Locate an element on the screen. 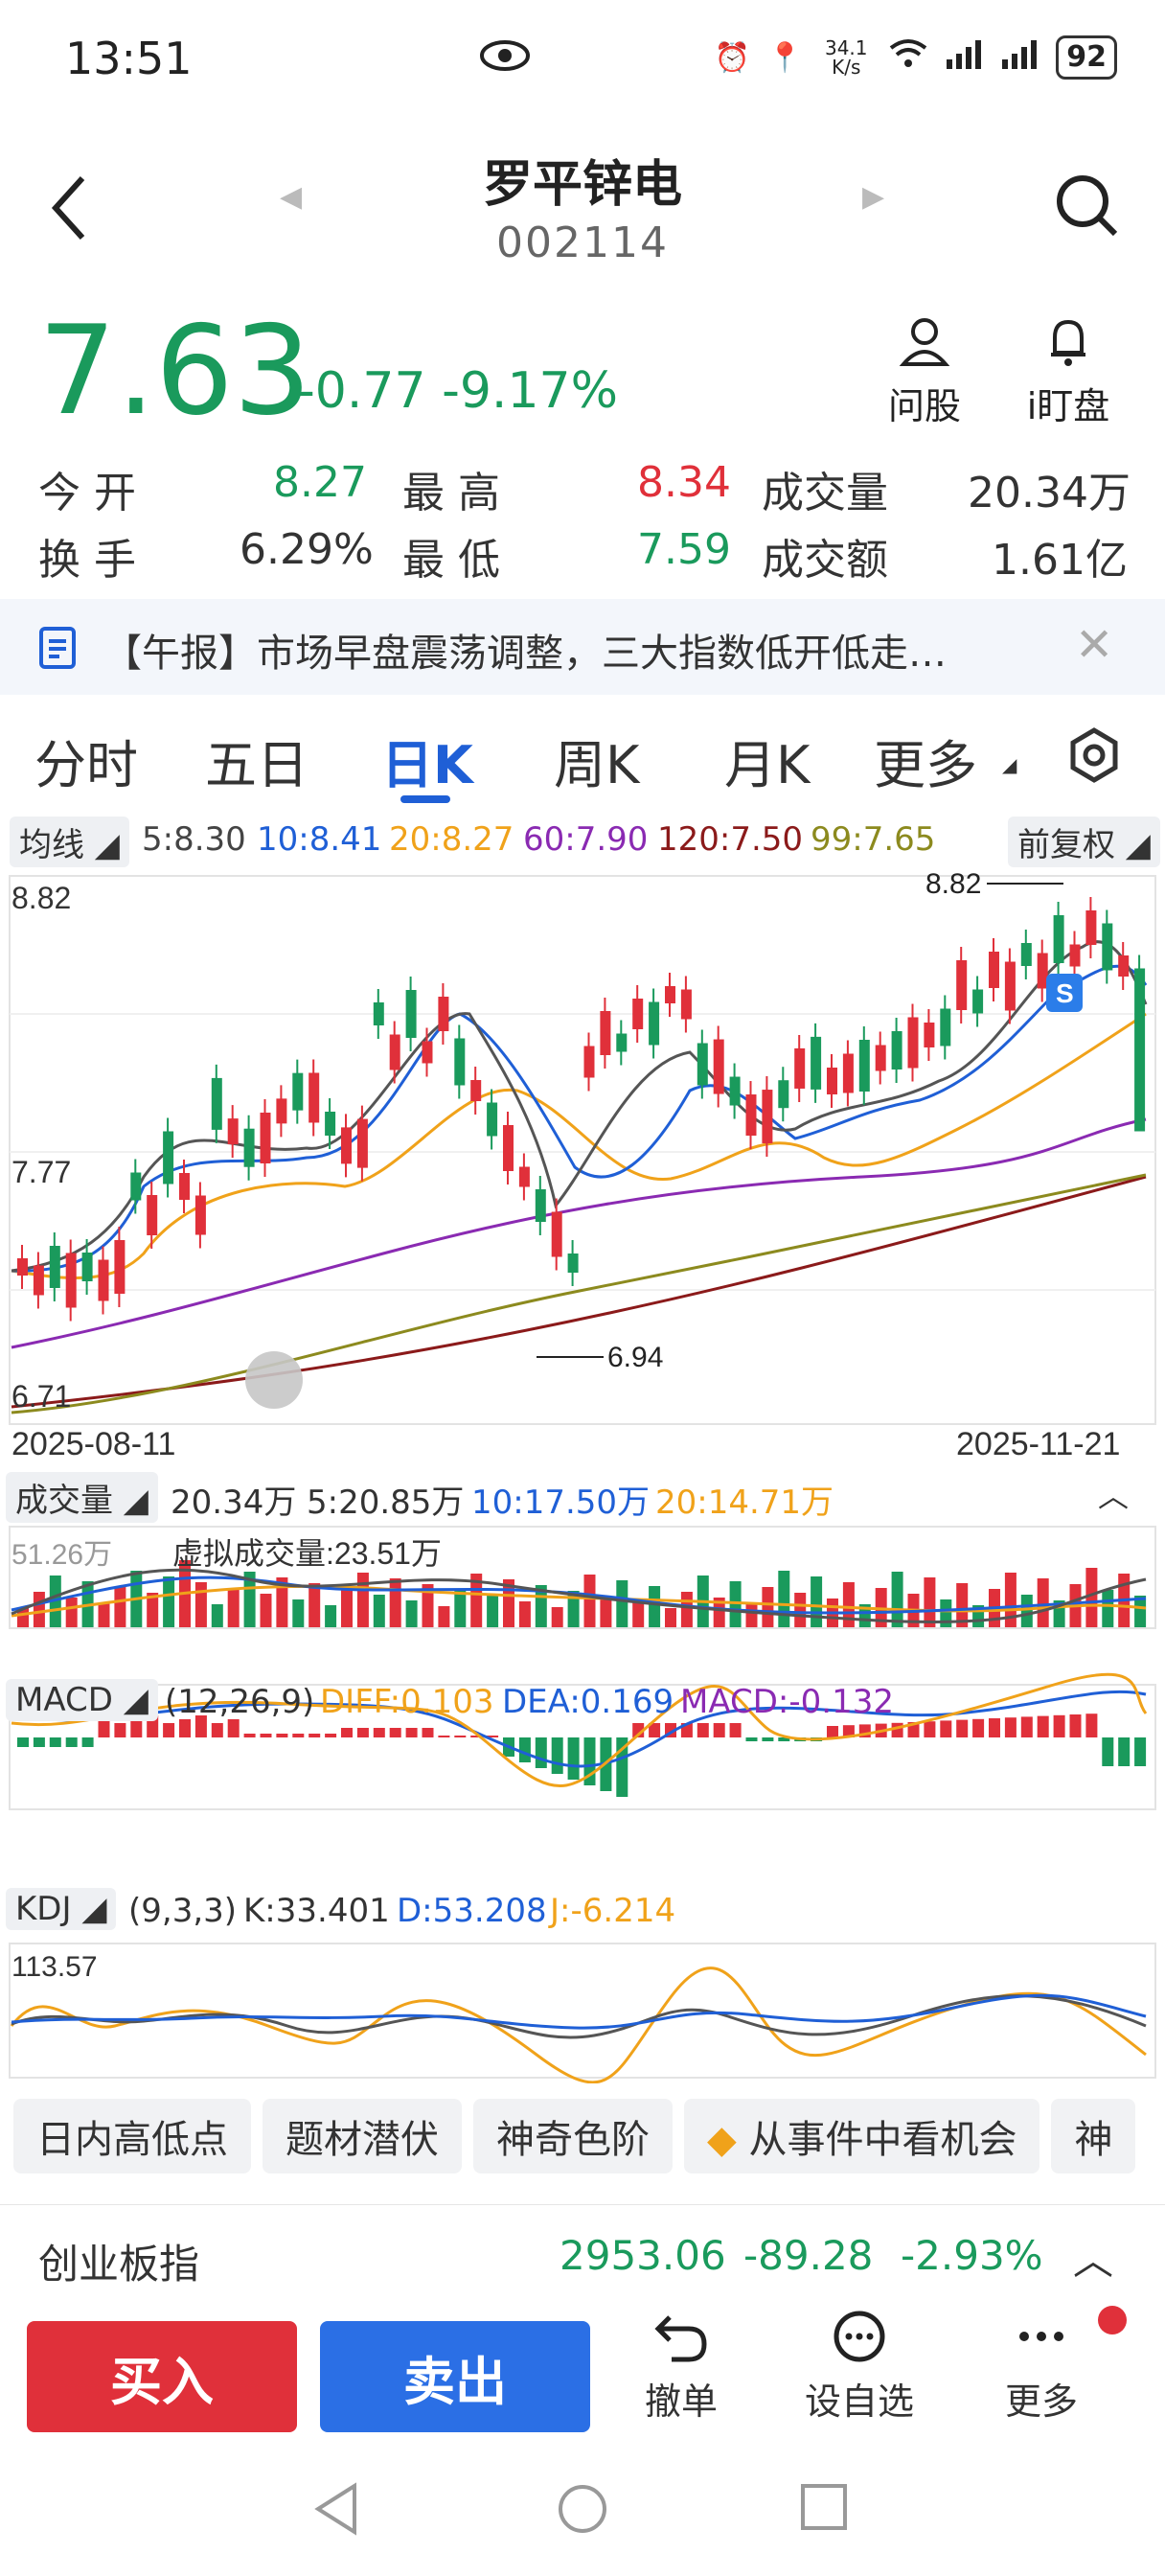  open-value: 8.27 is located at coordinates (320, 482).